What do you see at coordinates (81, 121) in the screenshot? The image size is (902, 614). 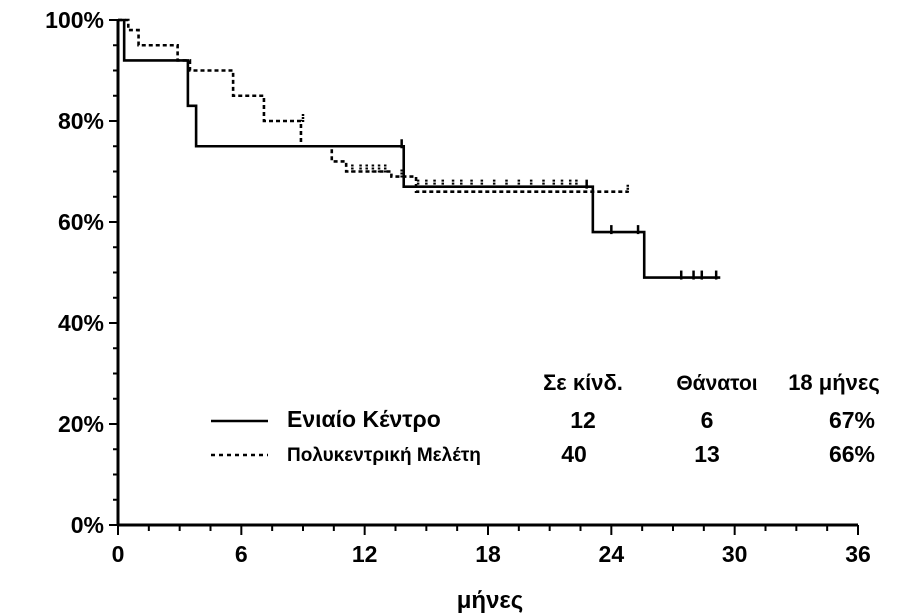 I see `y-tick-label: 80%` at bounding box center [81, 121].